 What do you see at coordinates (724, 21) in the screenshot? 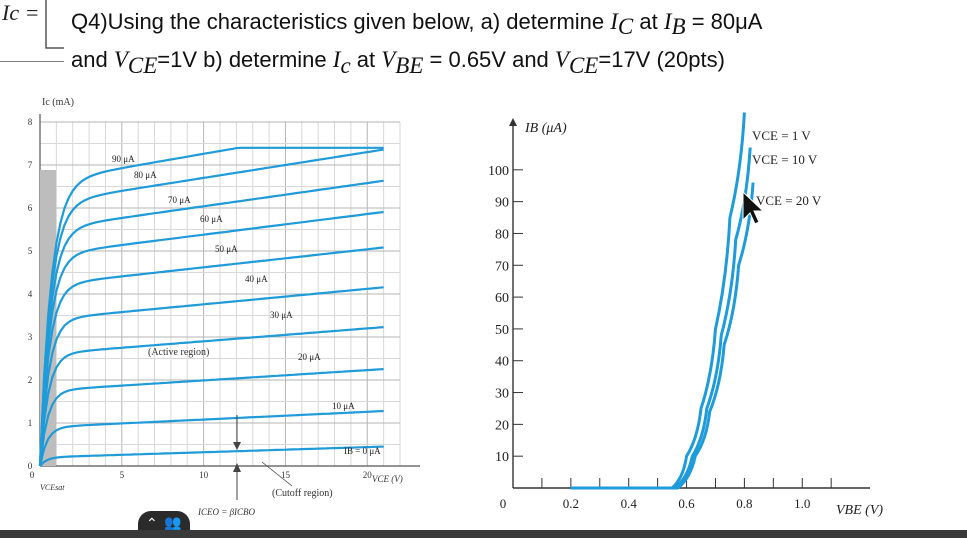
I see `ib-value: = 80μA` at bounding box center [724, 21].